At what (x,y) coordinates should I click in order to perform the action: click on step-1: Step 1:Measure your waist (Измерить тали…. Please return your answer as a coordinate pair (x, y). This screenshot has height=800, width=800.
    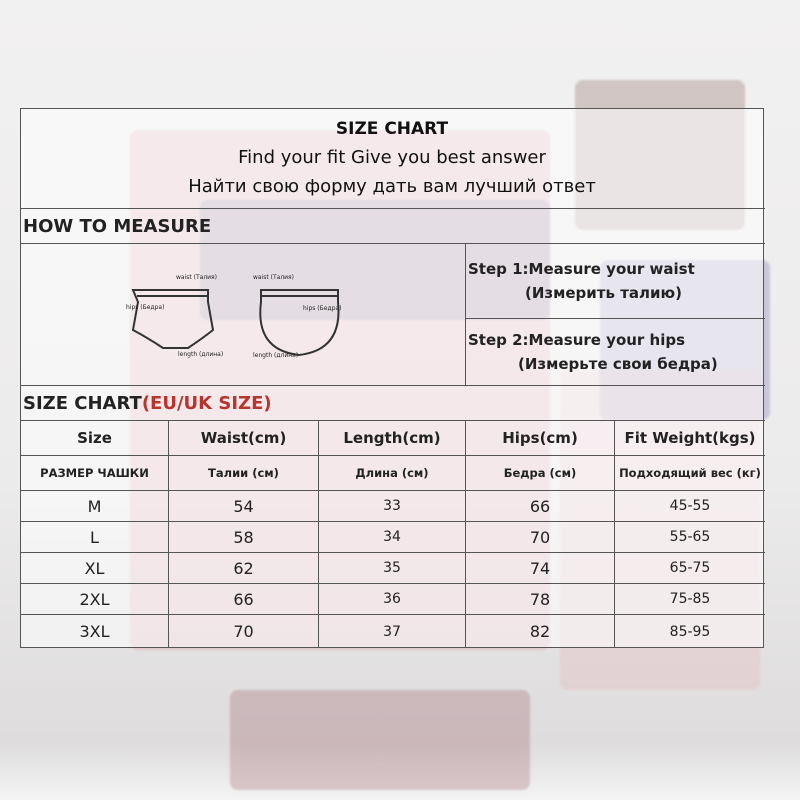
    Looking at the image, I should click on (615, 281).